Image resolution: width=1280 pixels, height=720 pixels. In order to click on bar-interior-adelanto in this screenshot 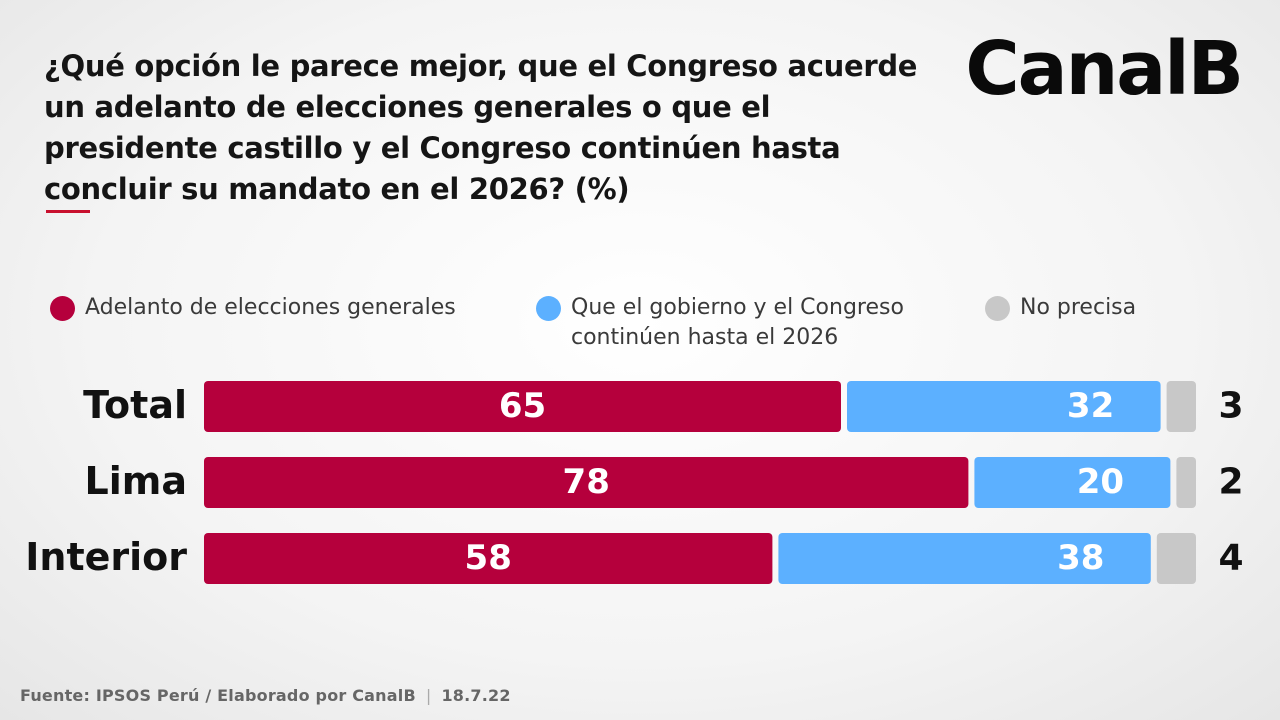, I will do `click(488, 558)`.